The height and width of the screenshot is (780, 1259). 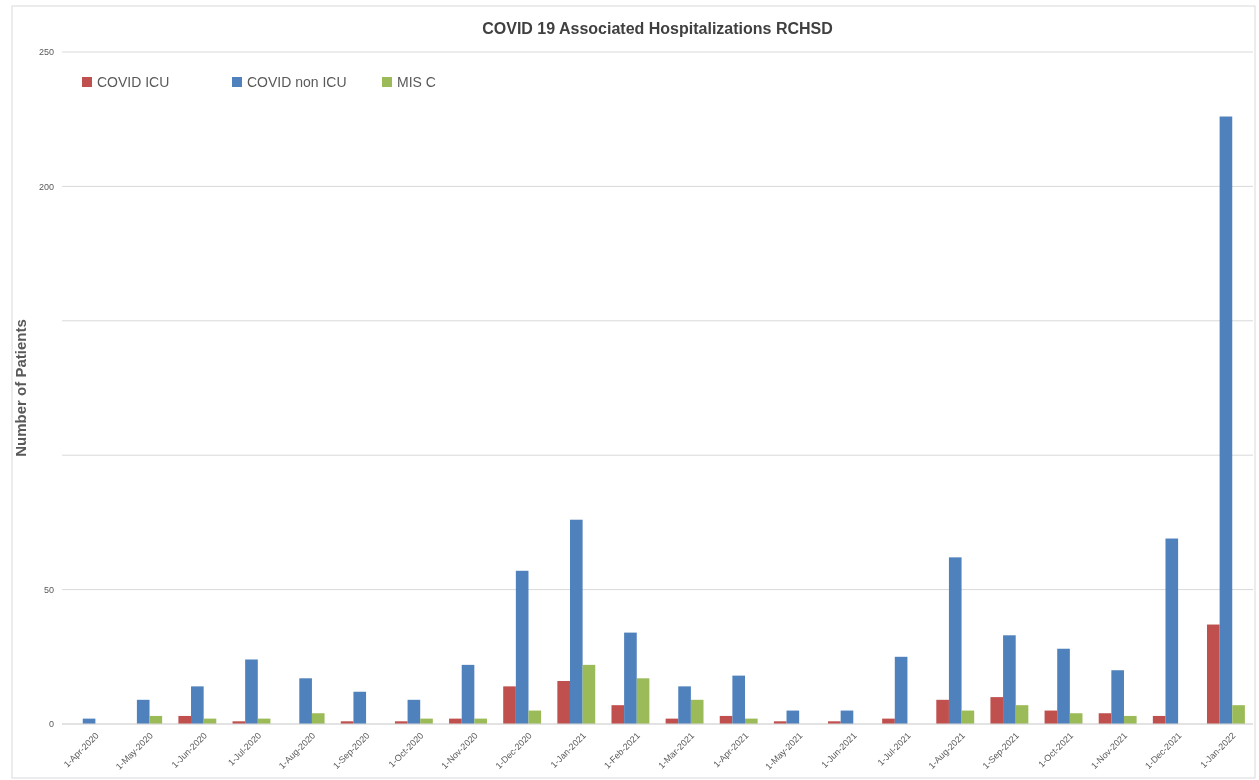 What do you see at coordinates (416, 81) in the screenshot?
I see `legend-label: MIS C` at bounding box center [416, 81].